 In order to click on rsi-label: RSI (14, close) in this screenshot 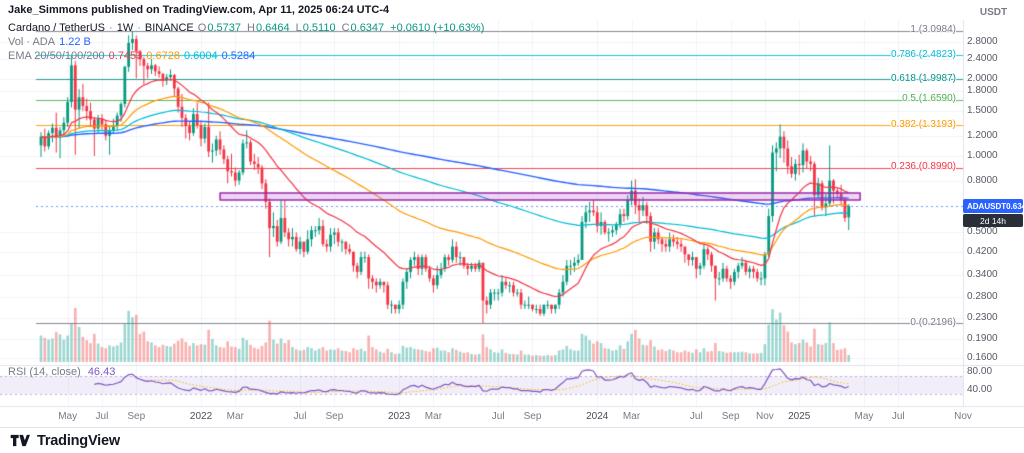, I will do `click(44, 372)`.